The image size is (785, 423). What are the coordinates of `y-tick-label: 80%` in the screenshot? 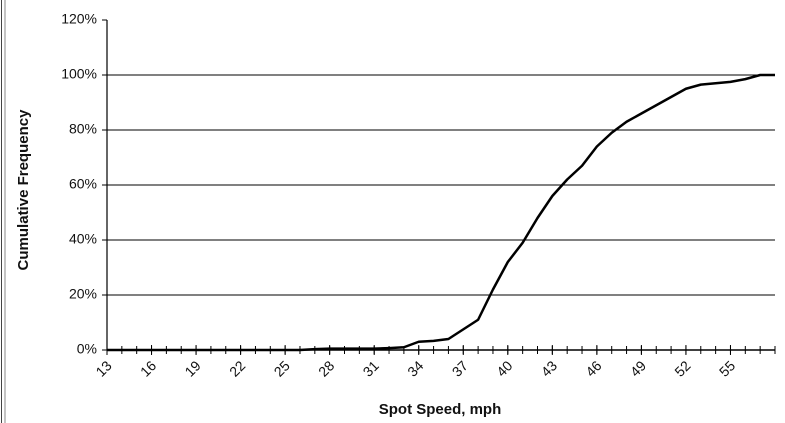 It's located at (83, 129).